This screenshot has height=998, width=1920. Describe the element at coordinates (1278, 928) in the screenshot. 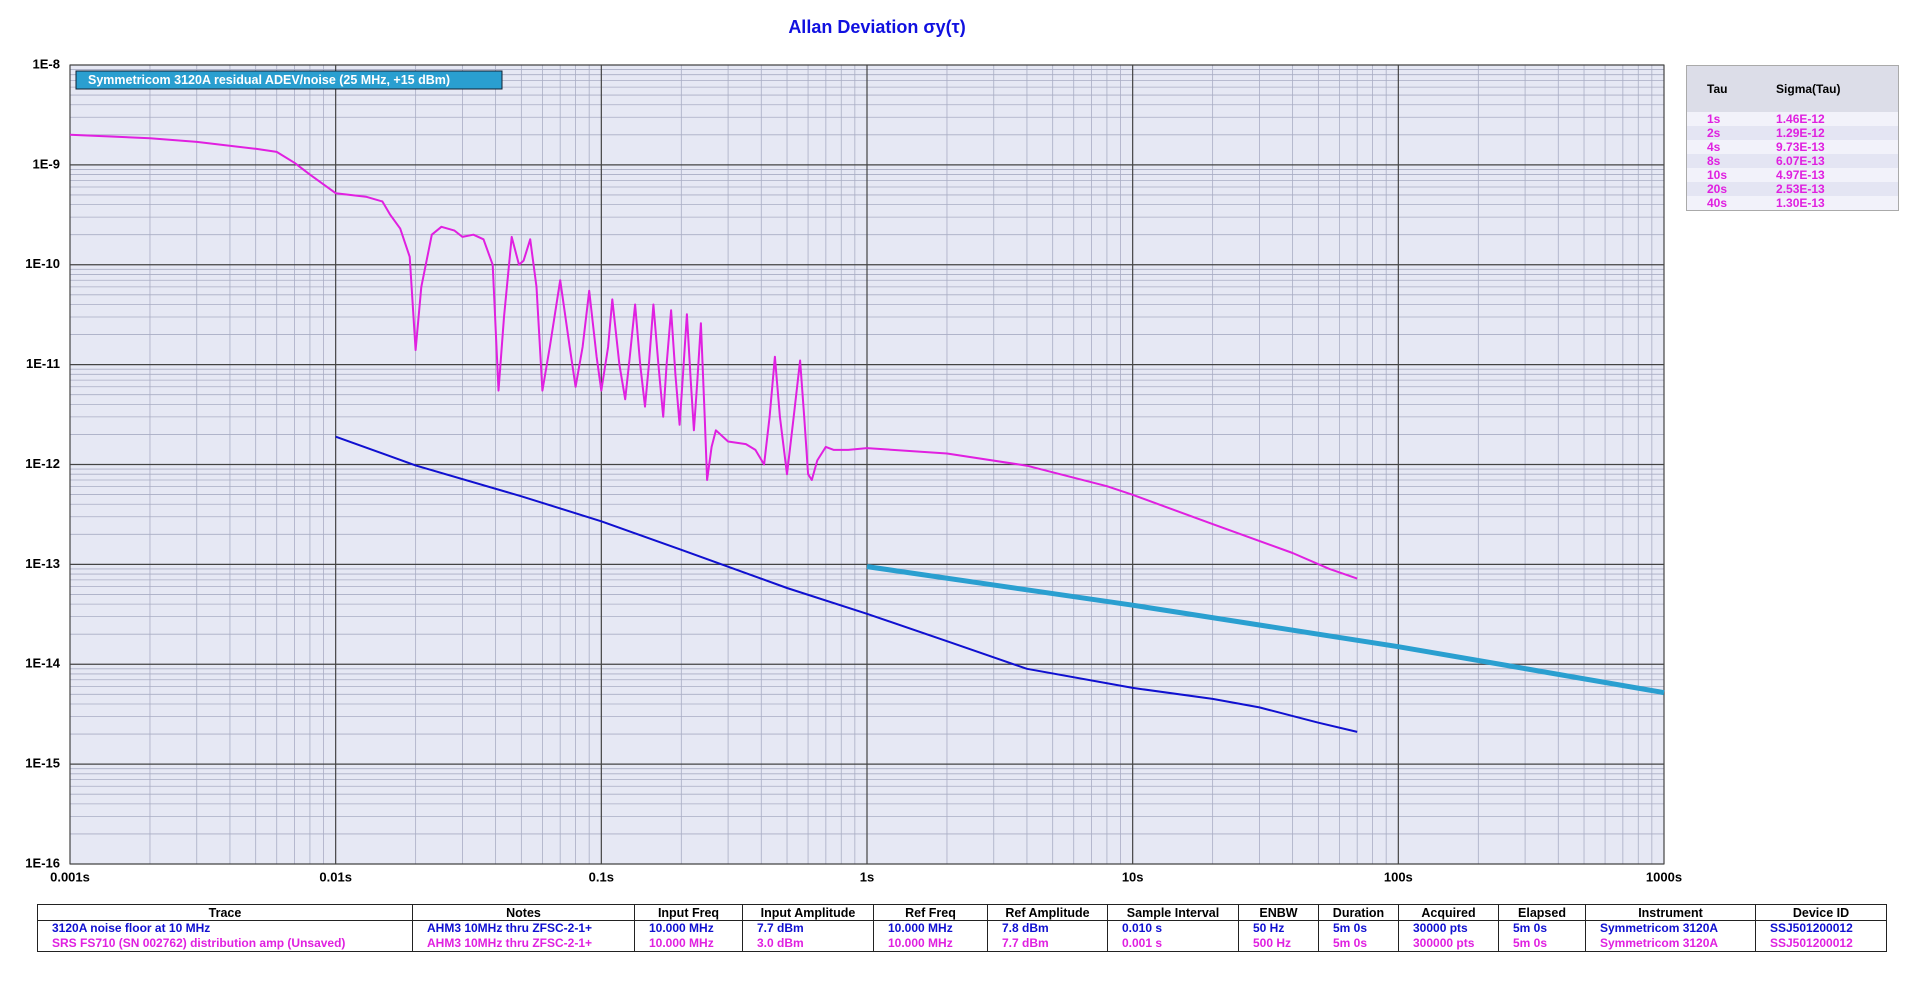

I see `cell: 50 Hz` at that location.